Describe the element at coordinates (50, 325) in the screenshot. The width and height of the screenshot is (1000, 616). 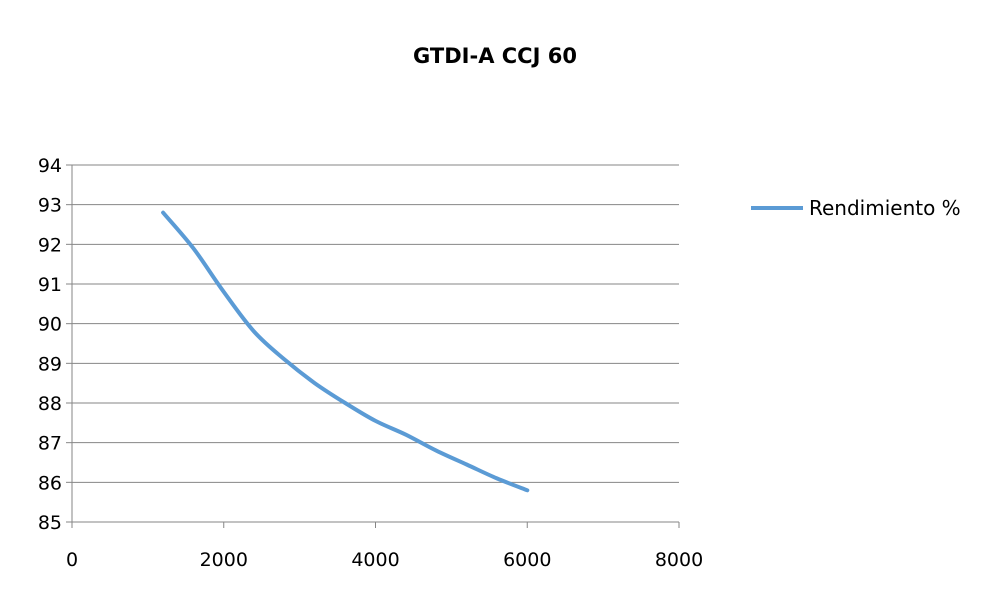
I see `y-tick-label: 90` at that location.